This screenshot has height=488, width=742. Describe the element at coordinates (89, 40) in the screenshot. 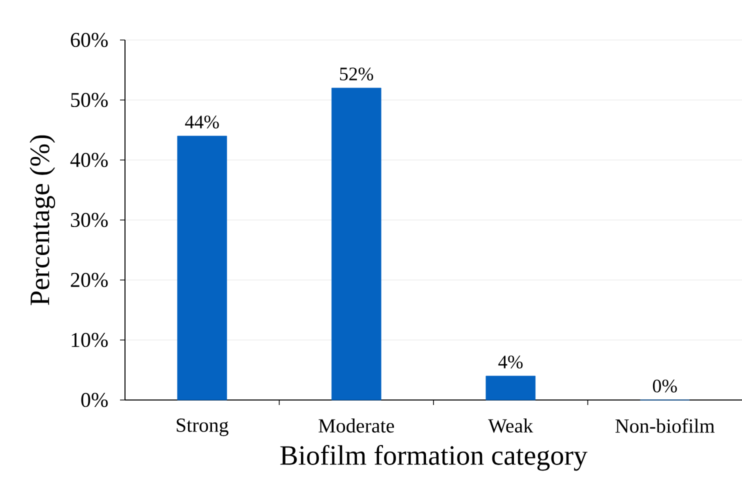

I see `y-tick-label: 60%` at that location.